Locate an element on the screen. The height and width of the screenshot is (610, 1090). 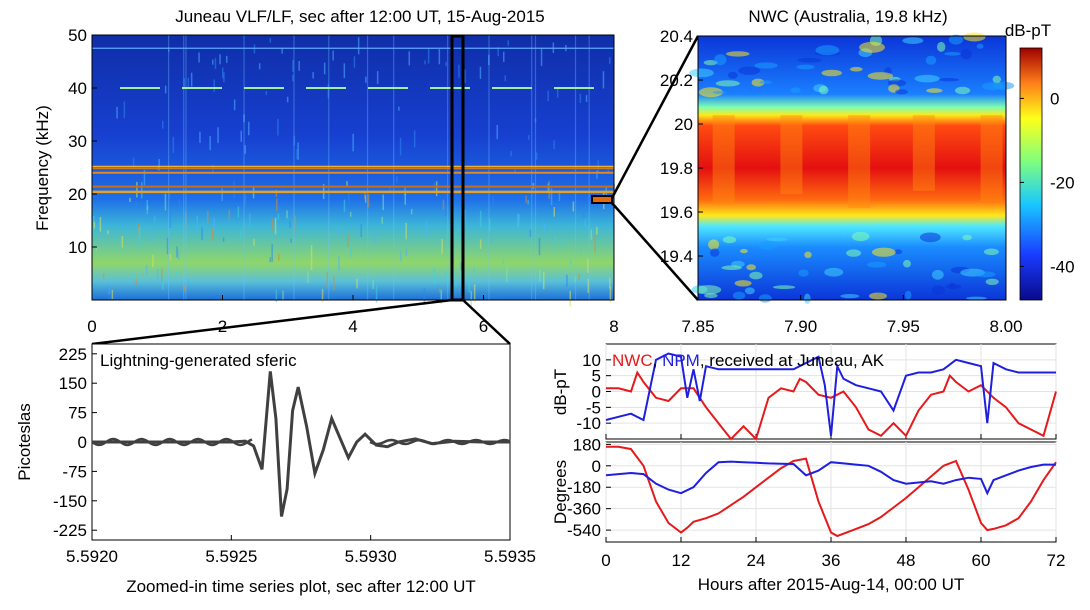
y-tick-label: -180 is located at coordinates (584, 487).